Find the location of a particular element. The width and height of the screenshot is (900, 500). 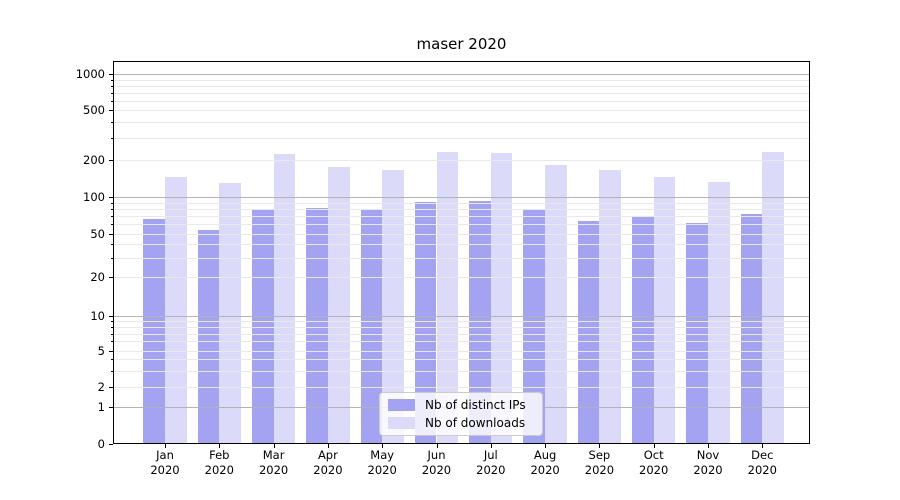

legend-item-downloads: Nb of downloads is located at coordinates (461, 423).